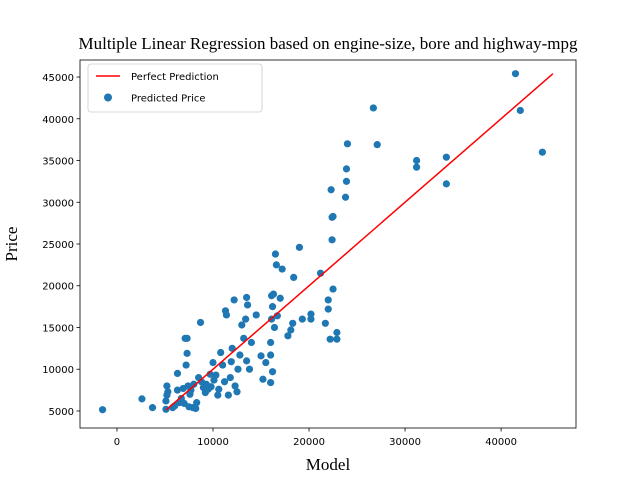 This screenshot has height=480, width=640. Describe the element at coordinates (213, 442) in the screenshot. I see `x-tick-label: 10000` at that location.